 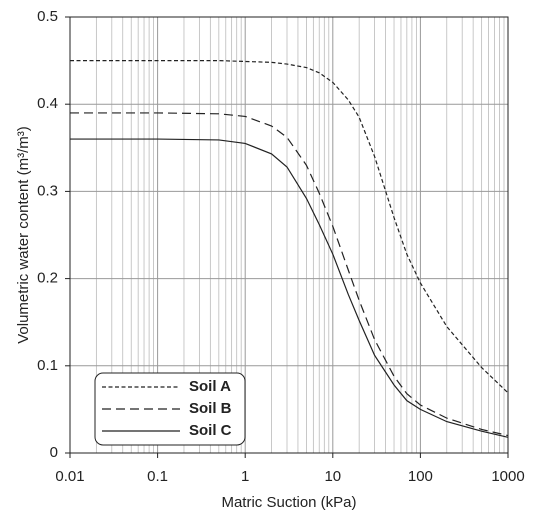 What do you see at coordinates (47, 103) in the screenshot?
I see `y-tick-label: 0.4` at bounding box center [47, 103].